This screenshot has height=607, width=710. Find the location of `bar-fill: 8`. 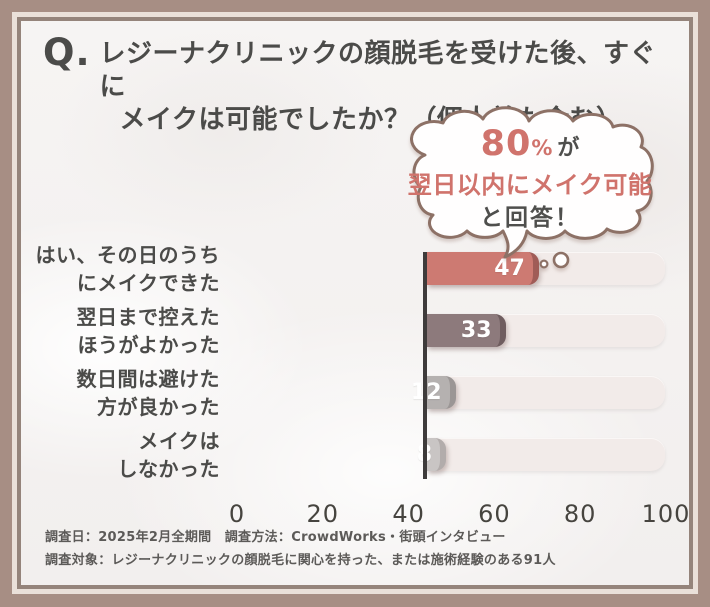

bar-fill: 8 is located at coordinates (432, 454).